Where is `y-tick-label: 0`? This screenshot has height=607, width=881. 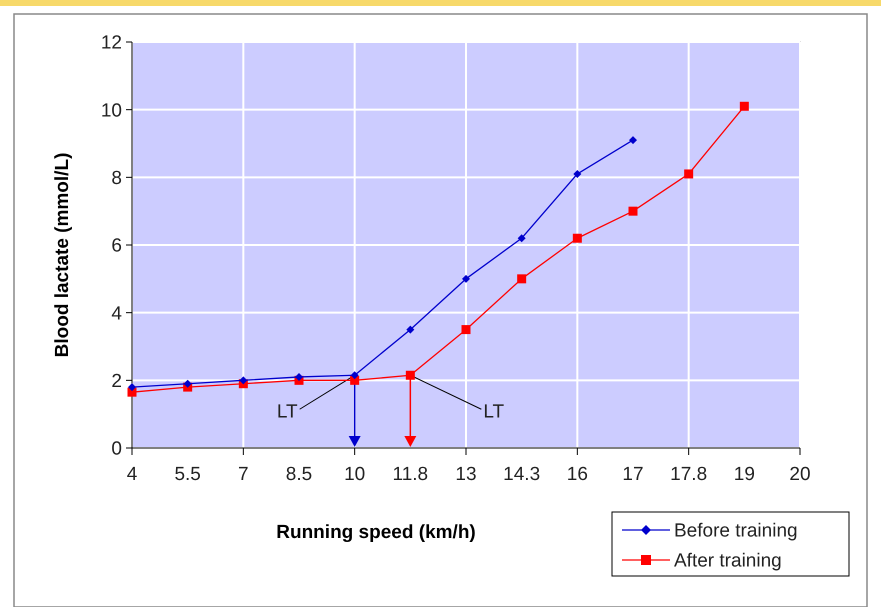 y-tick-label: 0 is located at coordinates (116, 449).